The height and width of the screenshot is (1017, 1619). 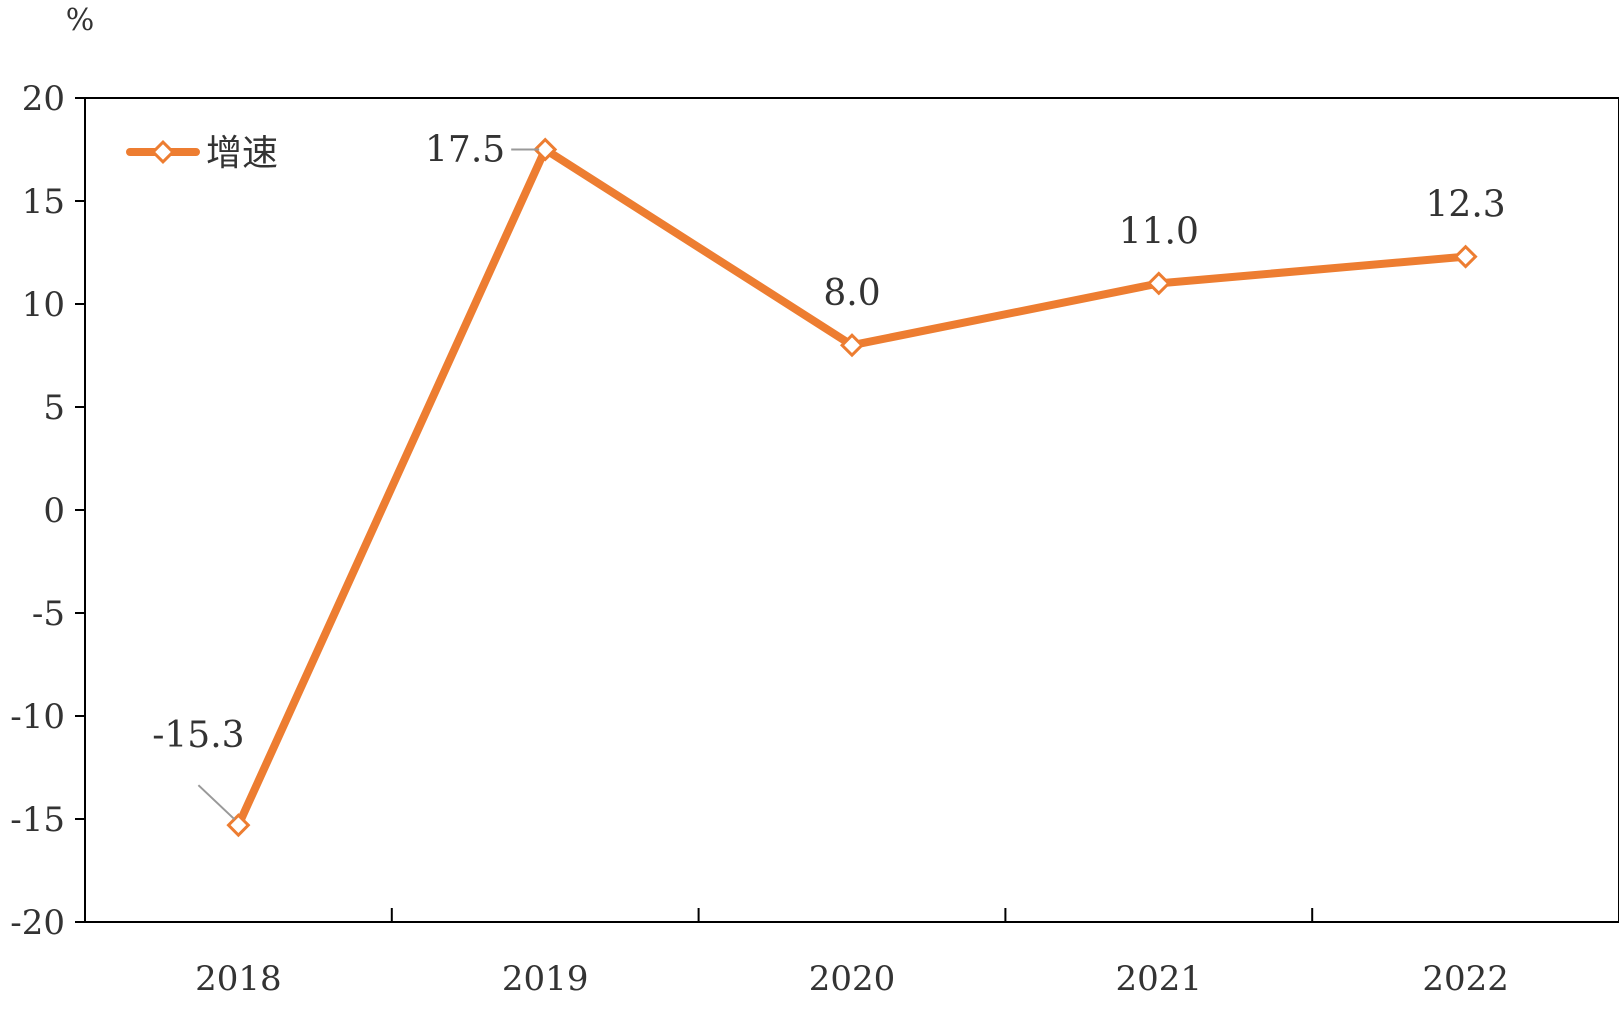 I want to click on x-tick-label: 2019, so click(x=545, y=979).